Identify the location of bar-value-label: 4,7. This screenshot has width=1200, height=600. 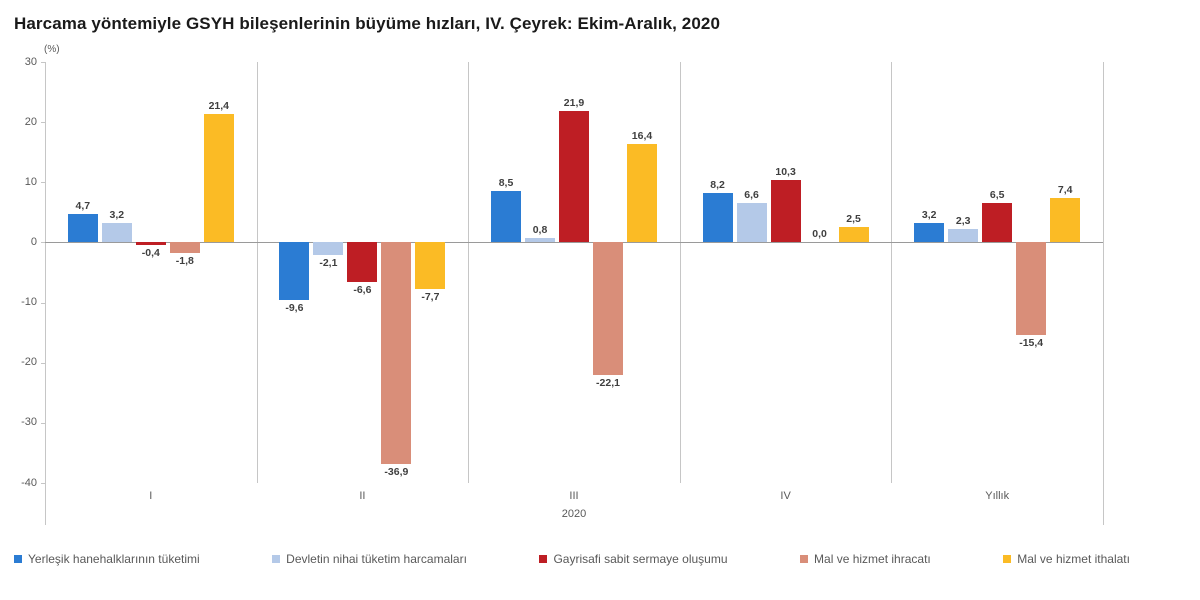
(83, 206).